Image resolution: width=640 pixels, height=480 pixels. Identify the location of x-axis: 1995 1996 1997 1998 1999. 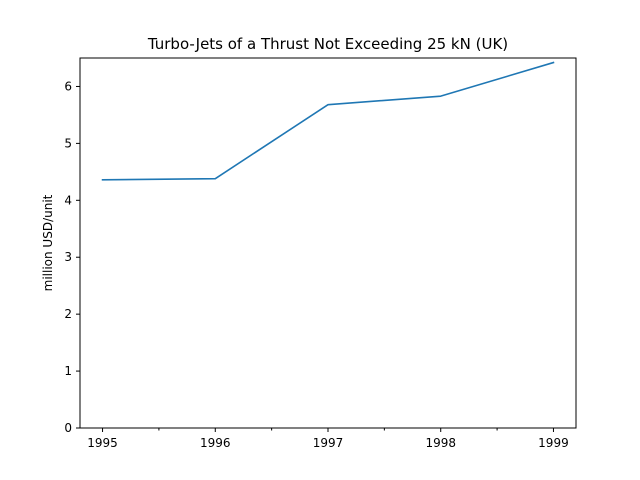
(328, 439).